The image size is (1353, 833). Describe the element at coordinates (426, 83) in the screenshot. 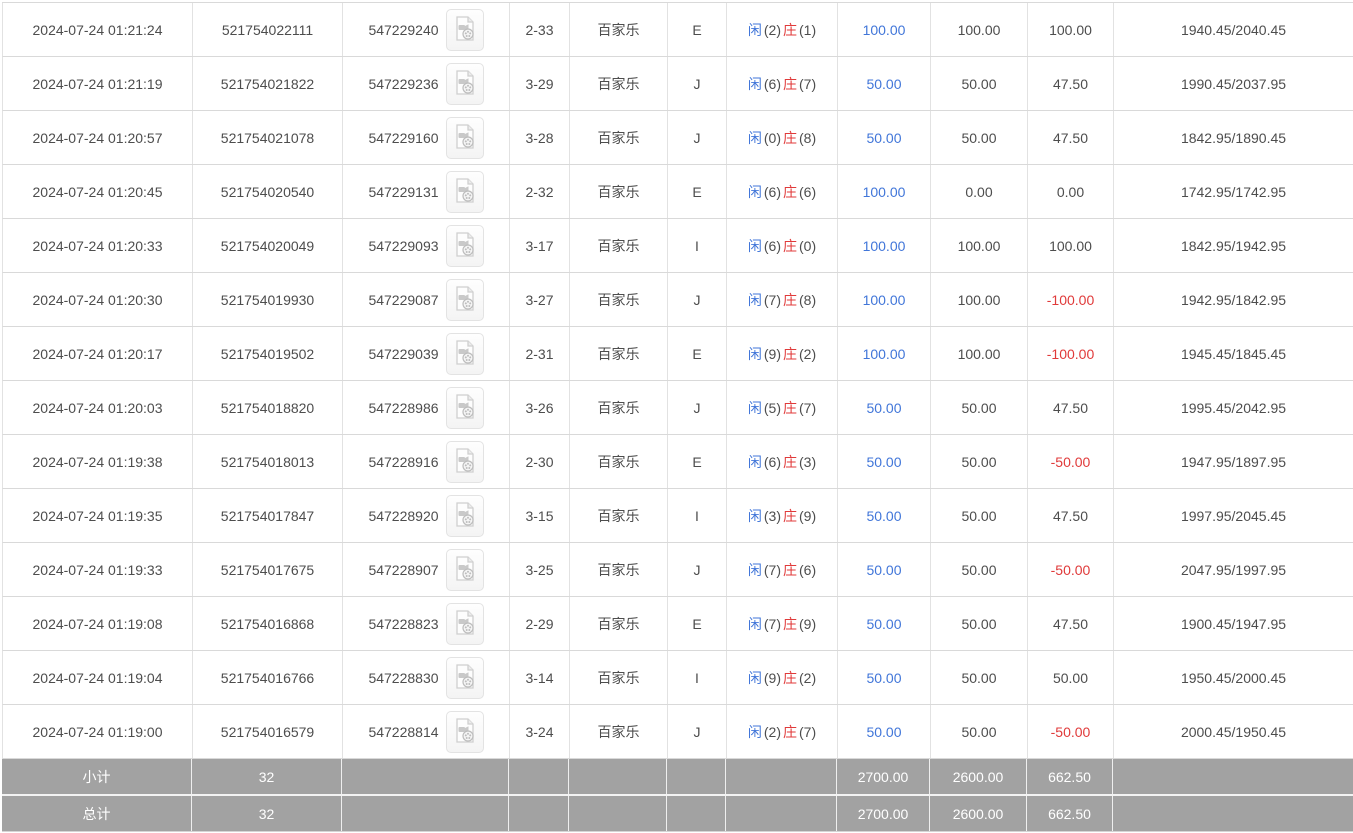

I see `cell-round-id: 547229236` at that location.